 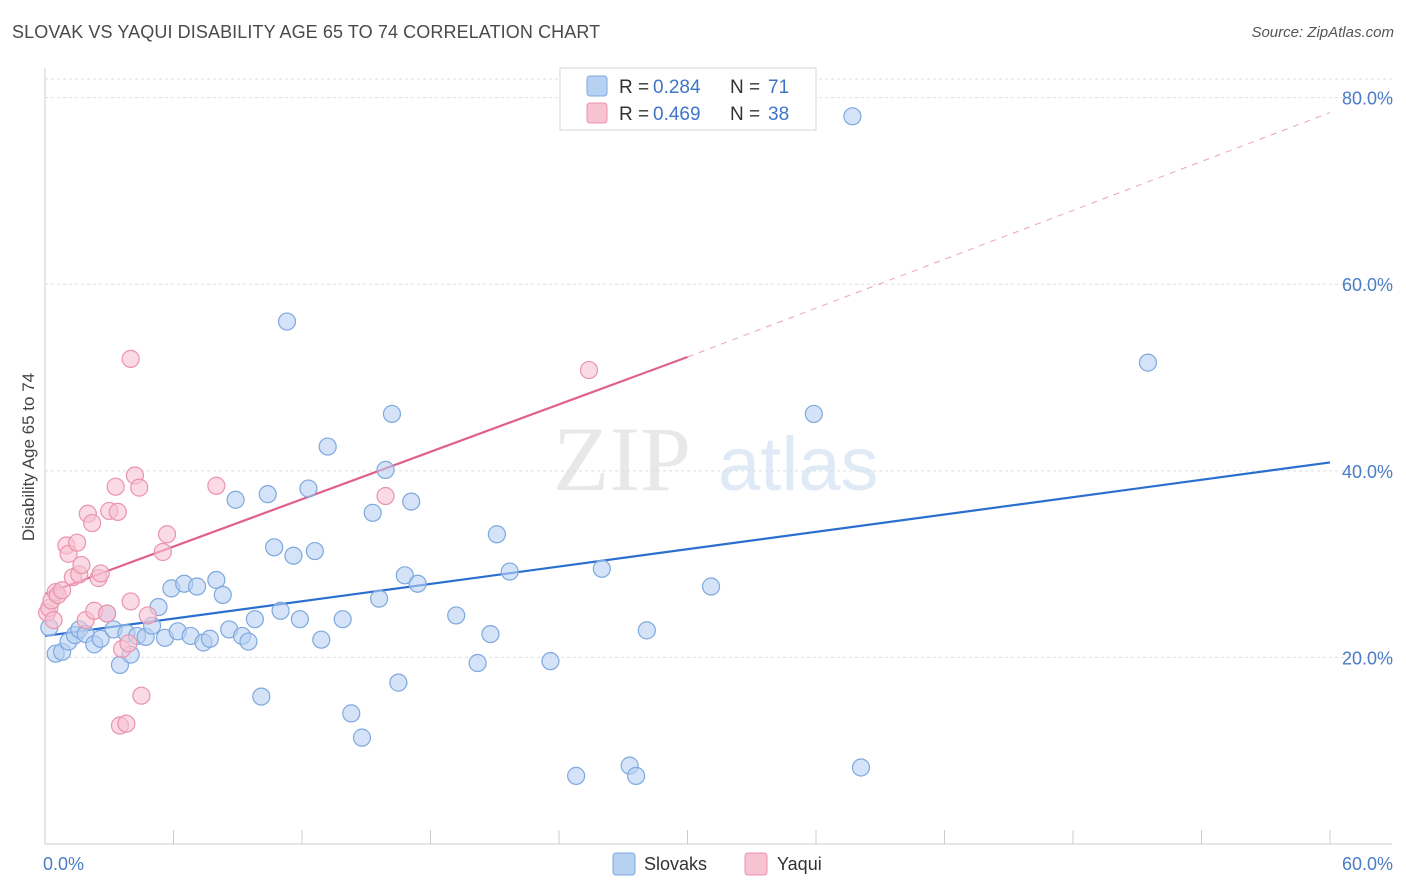 What do you see at coordinates (675, 864) in the screenshot?
I see `bottom-legend-label-slovaks: Slovaks` at bounding box center [675, 864].